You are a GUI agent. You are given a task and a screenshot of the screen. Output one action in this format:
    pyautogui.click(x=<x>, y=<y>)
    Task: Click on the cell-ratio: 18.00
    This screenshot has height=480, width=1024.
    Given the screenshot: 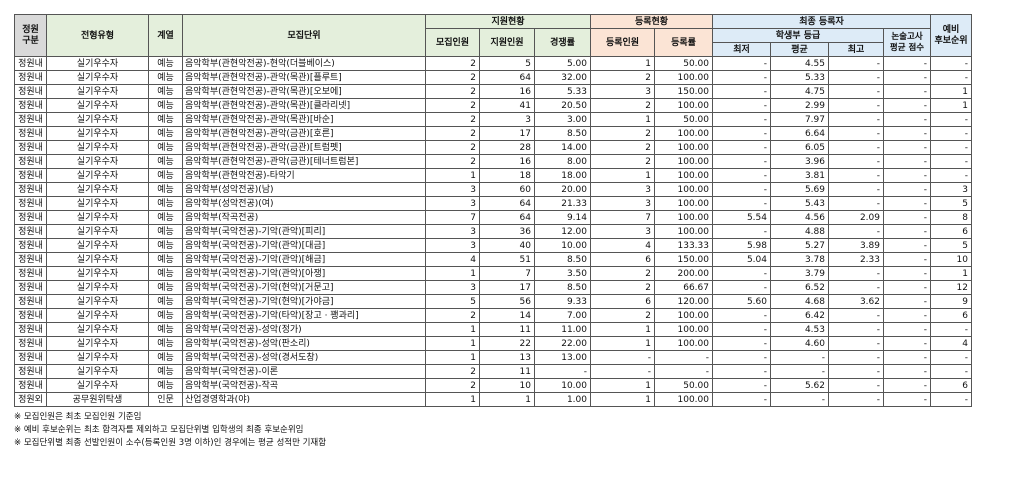 What is the action you would take?
    pyautogui.click(x=562, y=175)
    